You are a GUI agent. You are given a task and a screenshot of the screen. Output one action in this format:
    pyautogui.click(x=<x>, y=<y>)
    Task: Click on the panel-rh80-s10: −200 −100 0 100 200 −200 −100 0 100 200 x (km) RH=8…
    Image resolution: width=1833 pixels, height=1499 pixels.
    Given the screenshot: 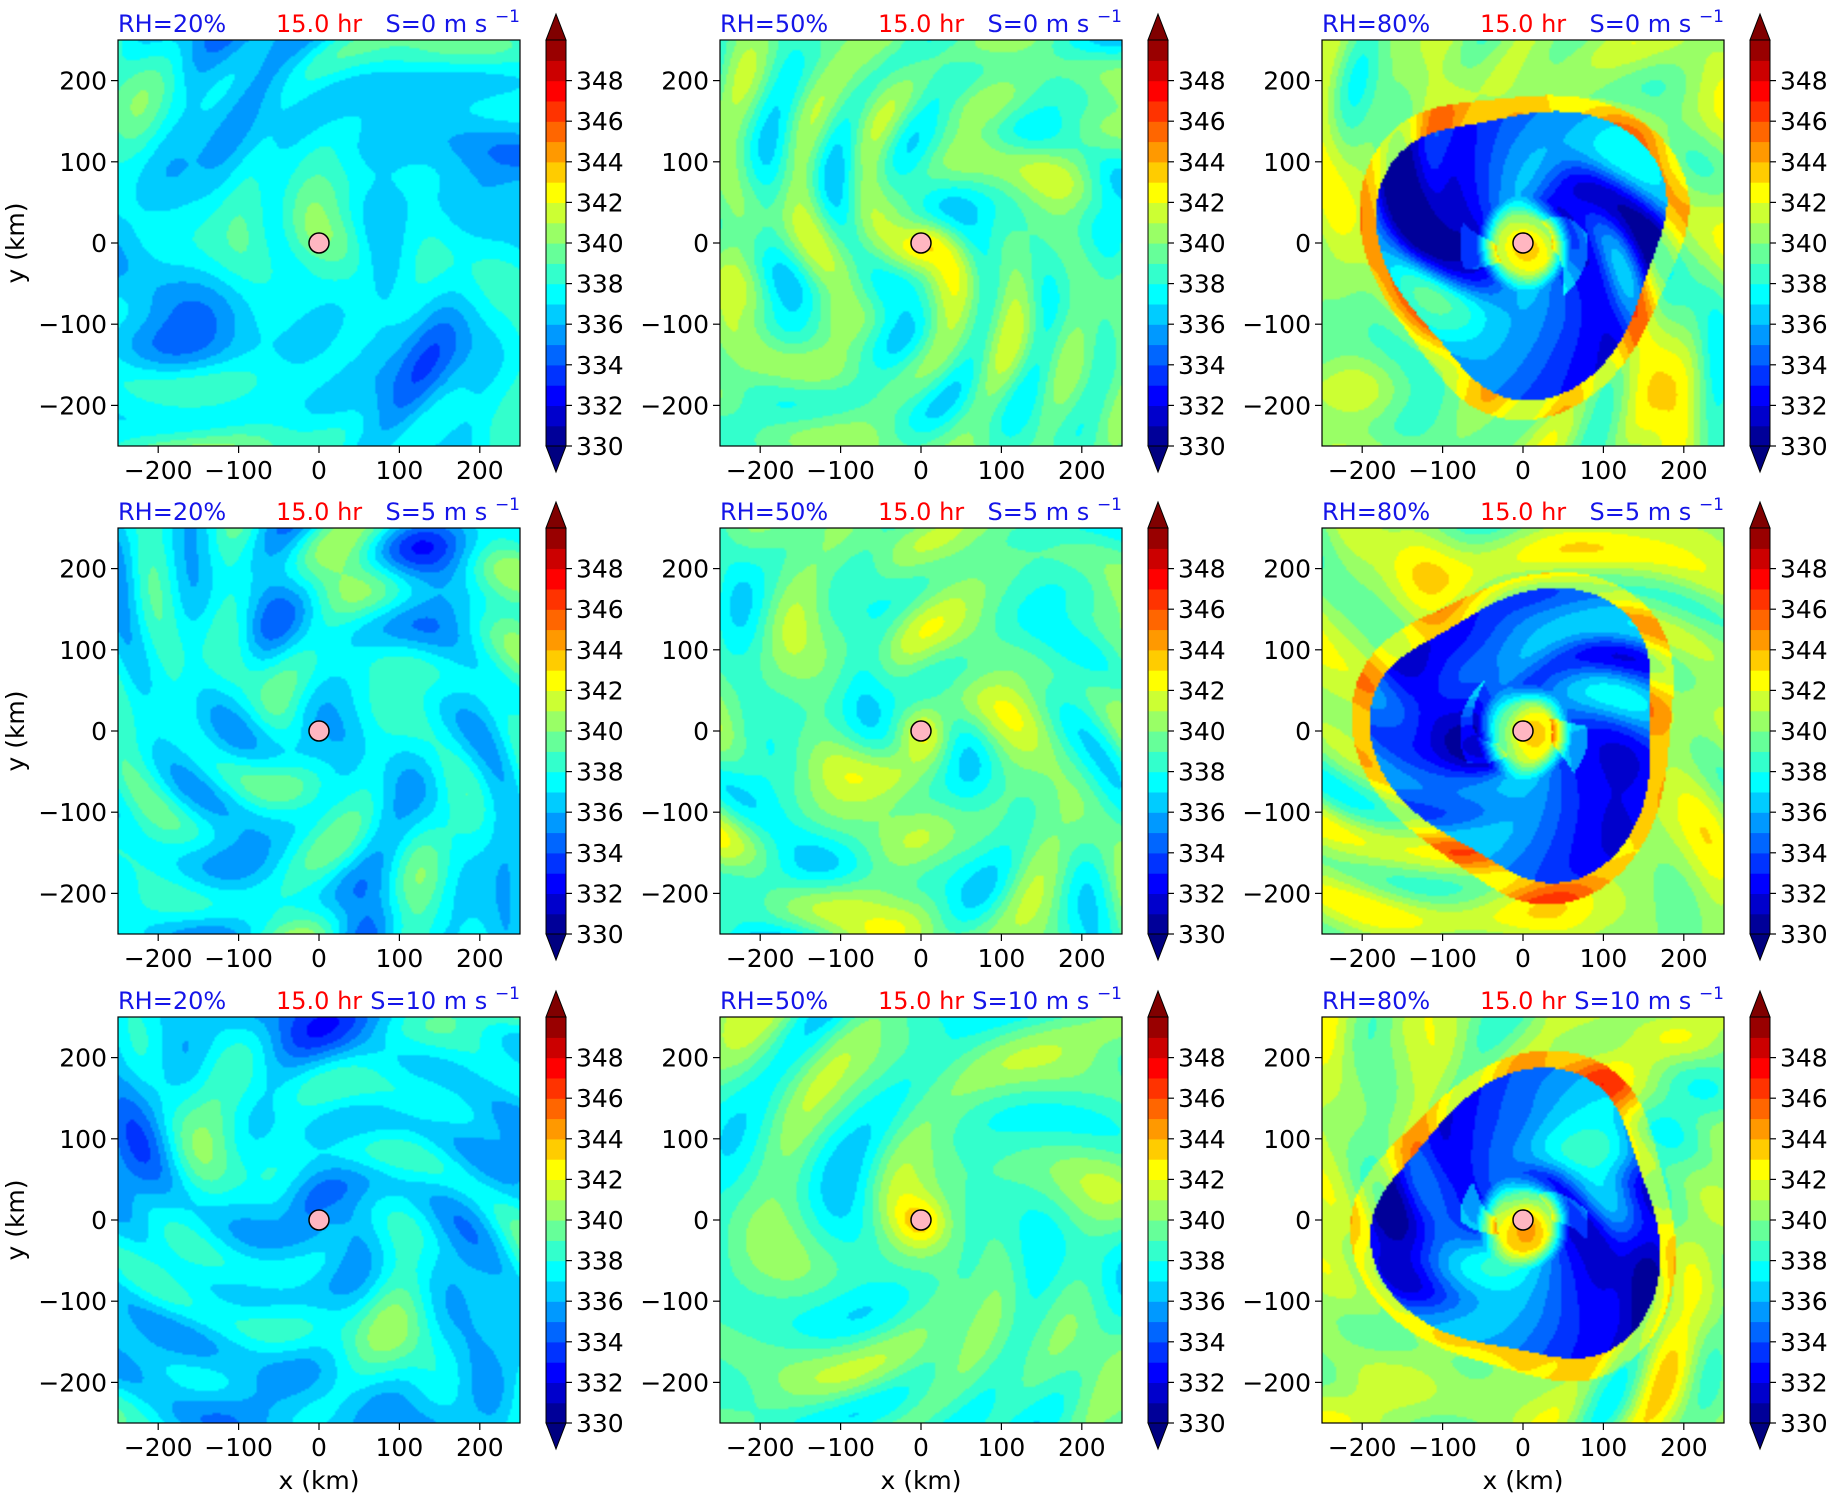 What is the action you would take?
    pyautogui.click(x=1534, y=1239)
    